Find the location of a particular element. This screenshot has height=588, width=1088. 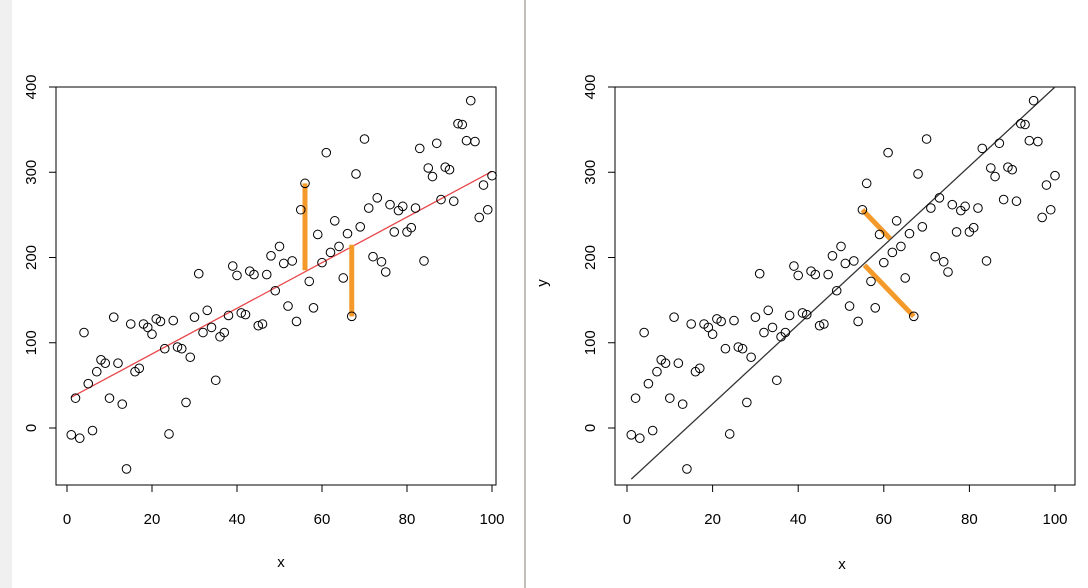

left-x-tick-label: 40 is located at coordinates (237, 519).